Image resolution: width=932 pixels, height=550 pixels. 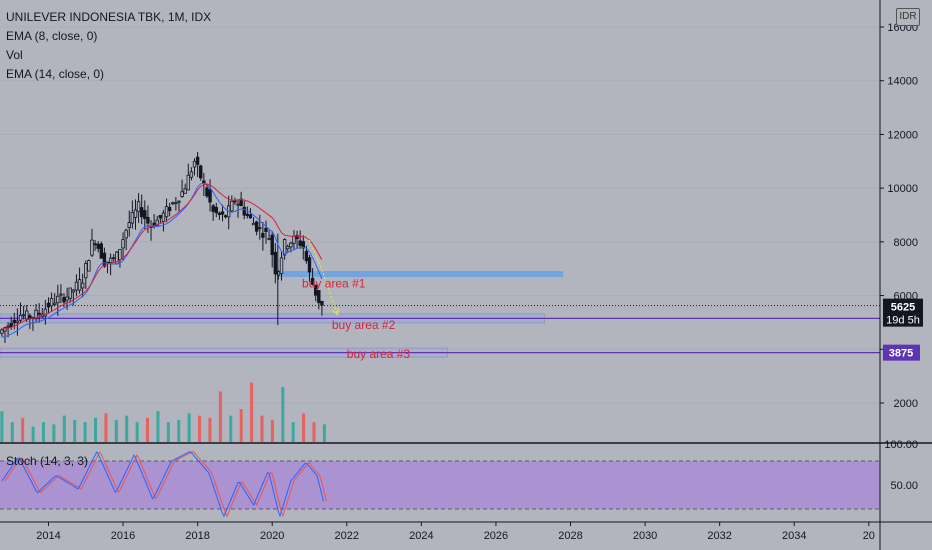 I want to click on symbol-title: UNILEVER INDONESIA TBK, 1M, IDX, so click(x=109, y=17).